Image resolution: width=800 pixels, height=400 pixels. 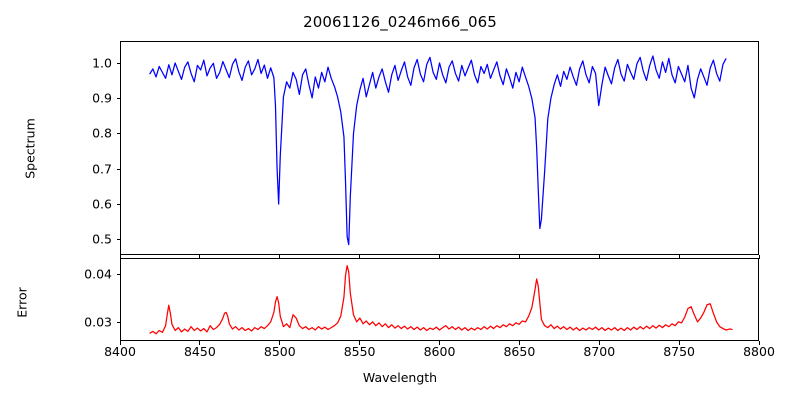 What do you see at coordinates (439, 351) in the screenshot?
I see `x-tick-label: 8600` at bounding box center [439, 351].